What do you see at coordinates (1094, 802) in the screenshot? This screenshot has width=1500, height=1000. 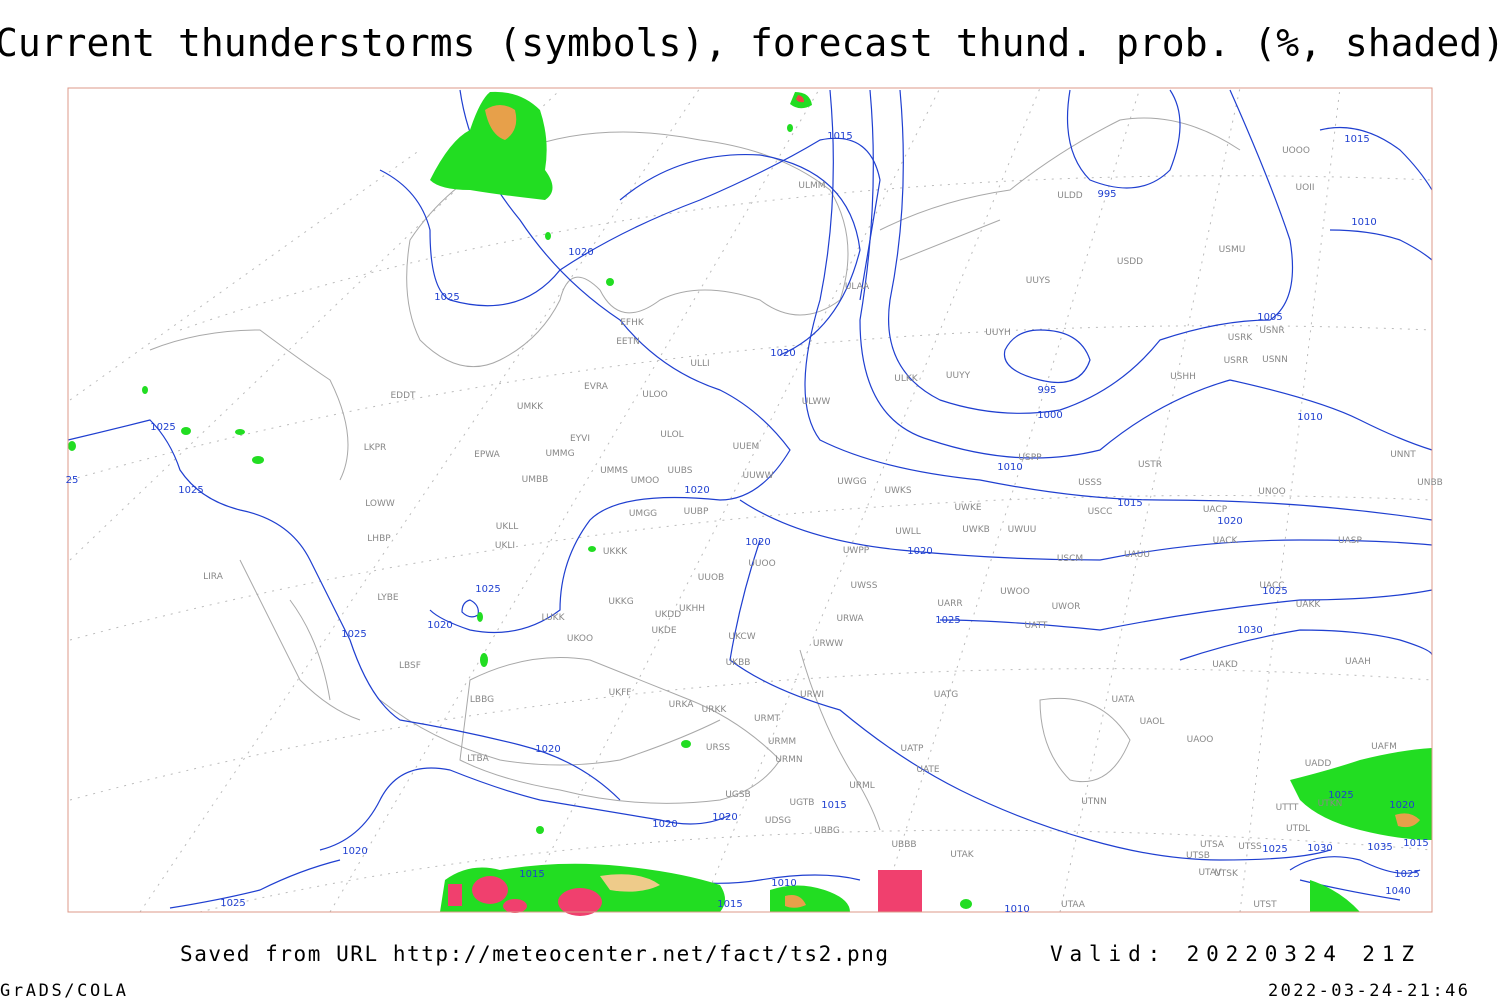 I see `station-label: UTNN` at bounding box center [1094, 802].